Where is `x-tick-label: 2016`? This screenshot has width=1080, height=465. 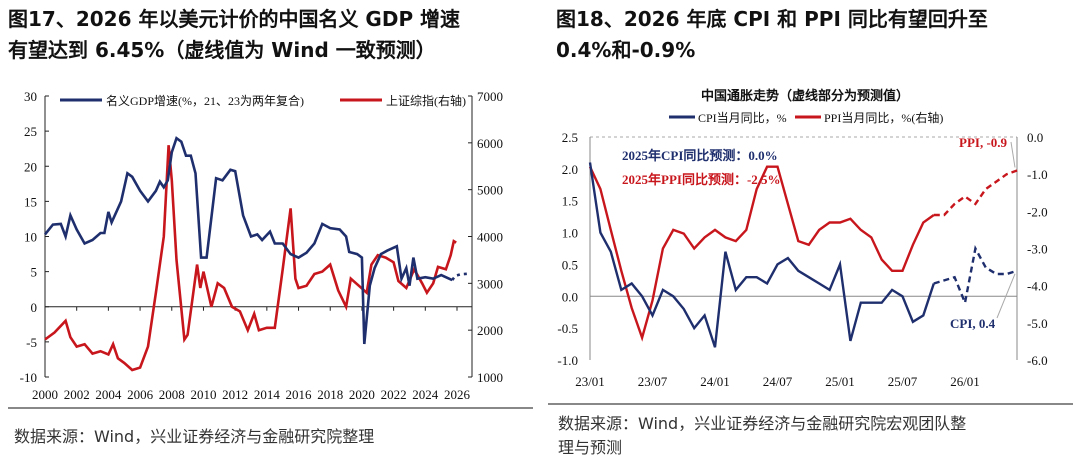 x-tick-label: 2016 is located at coordinates (299, 394).